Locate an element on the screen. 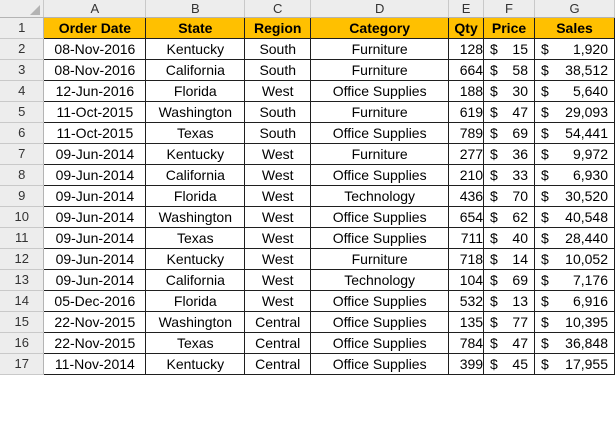 The height and width of the screenshot is (438, 615). header-cell-qty: Qty is located at coordinates (466, 27).